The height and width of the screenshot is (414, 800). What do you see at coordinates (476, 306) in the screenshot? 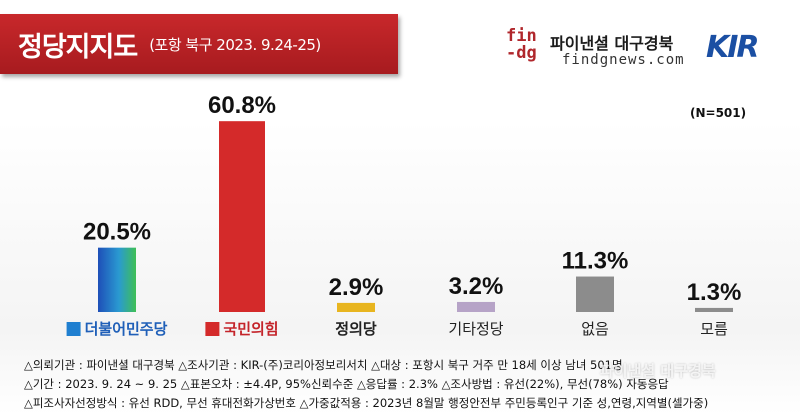
I see `bar-other` at bounding box center [476, 306].